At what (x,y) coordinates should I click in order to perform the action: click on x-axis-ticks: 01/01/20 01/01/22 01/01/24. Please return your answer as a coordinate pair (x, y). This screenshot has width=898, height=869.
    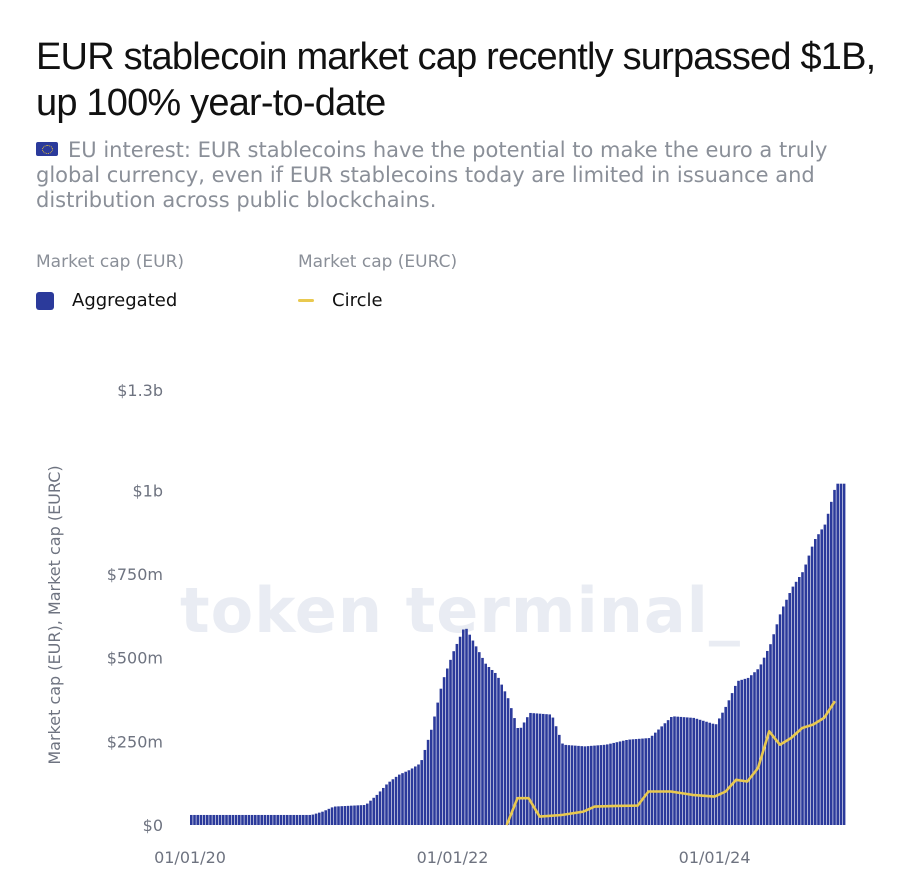
    Looking at the image, I should click on (452, 857).